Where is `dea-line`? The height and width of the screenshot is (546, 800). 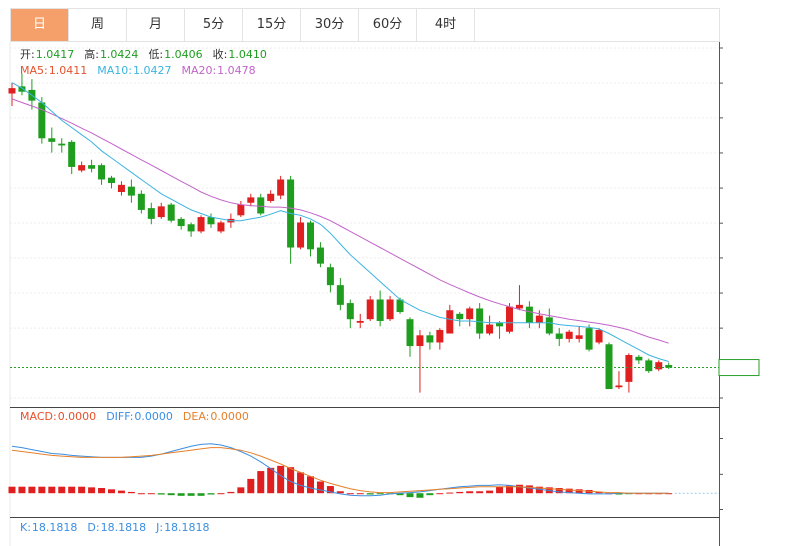
dea-line is located at coordinates (340, 470).